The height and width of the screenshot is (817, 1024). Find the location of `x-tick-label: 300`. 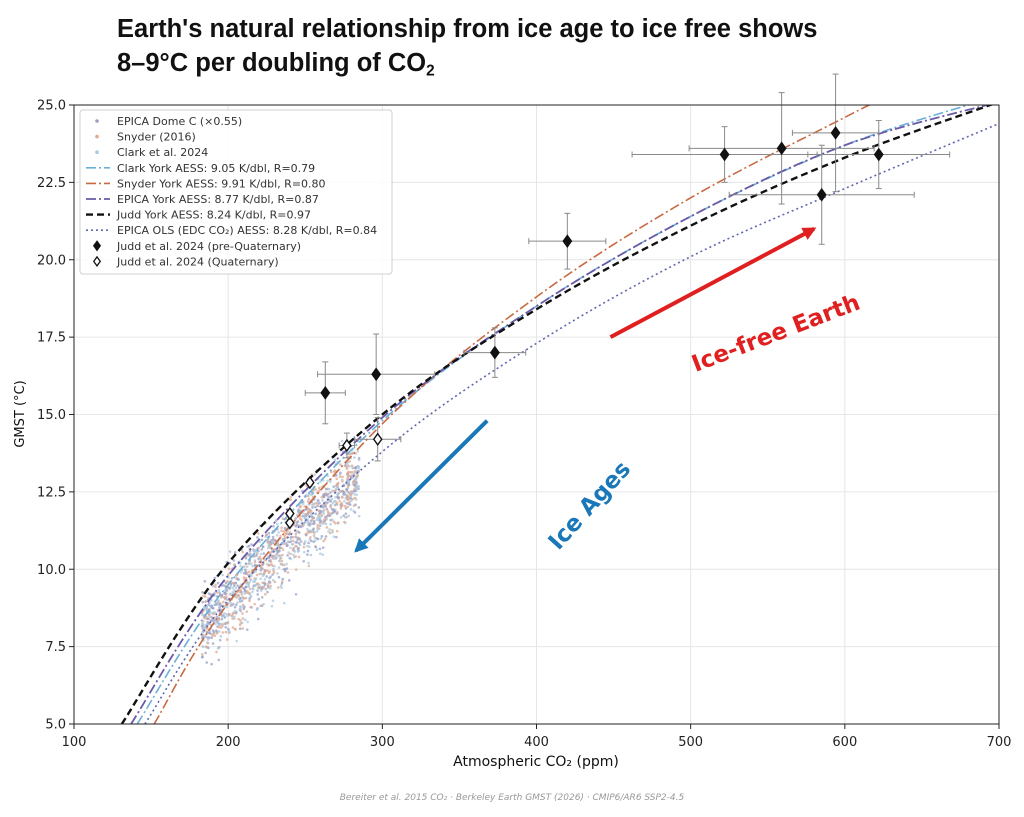

x-tick-label: 300 is located at coordinates (382, 742).